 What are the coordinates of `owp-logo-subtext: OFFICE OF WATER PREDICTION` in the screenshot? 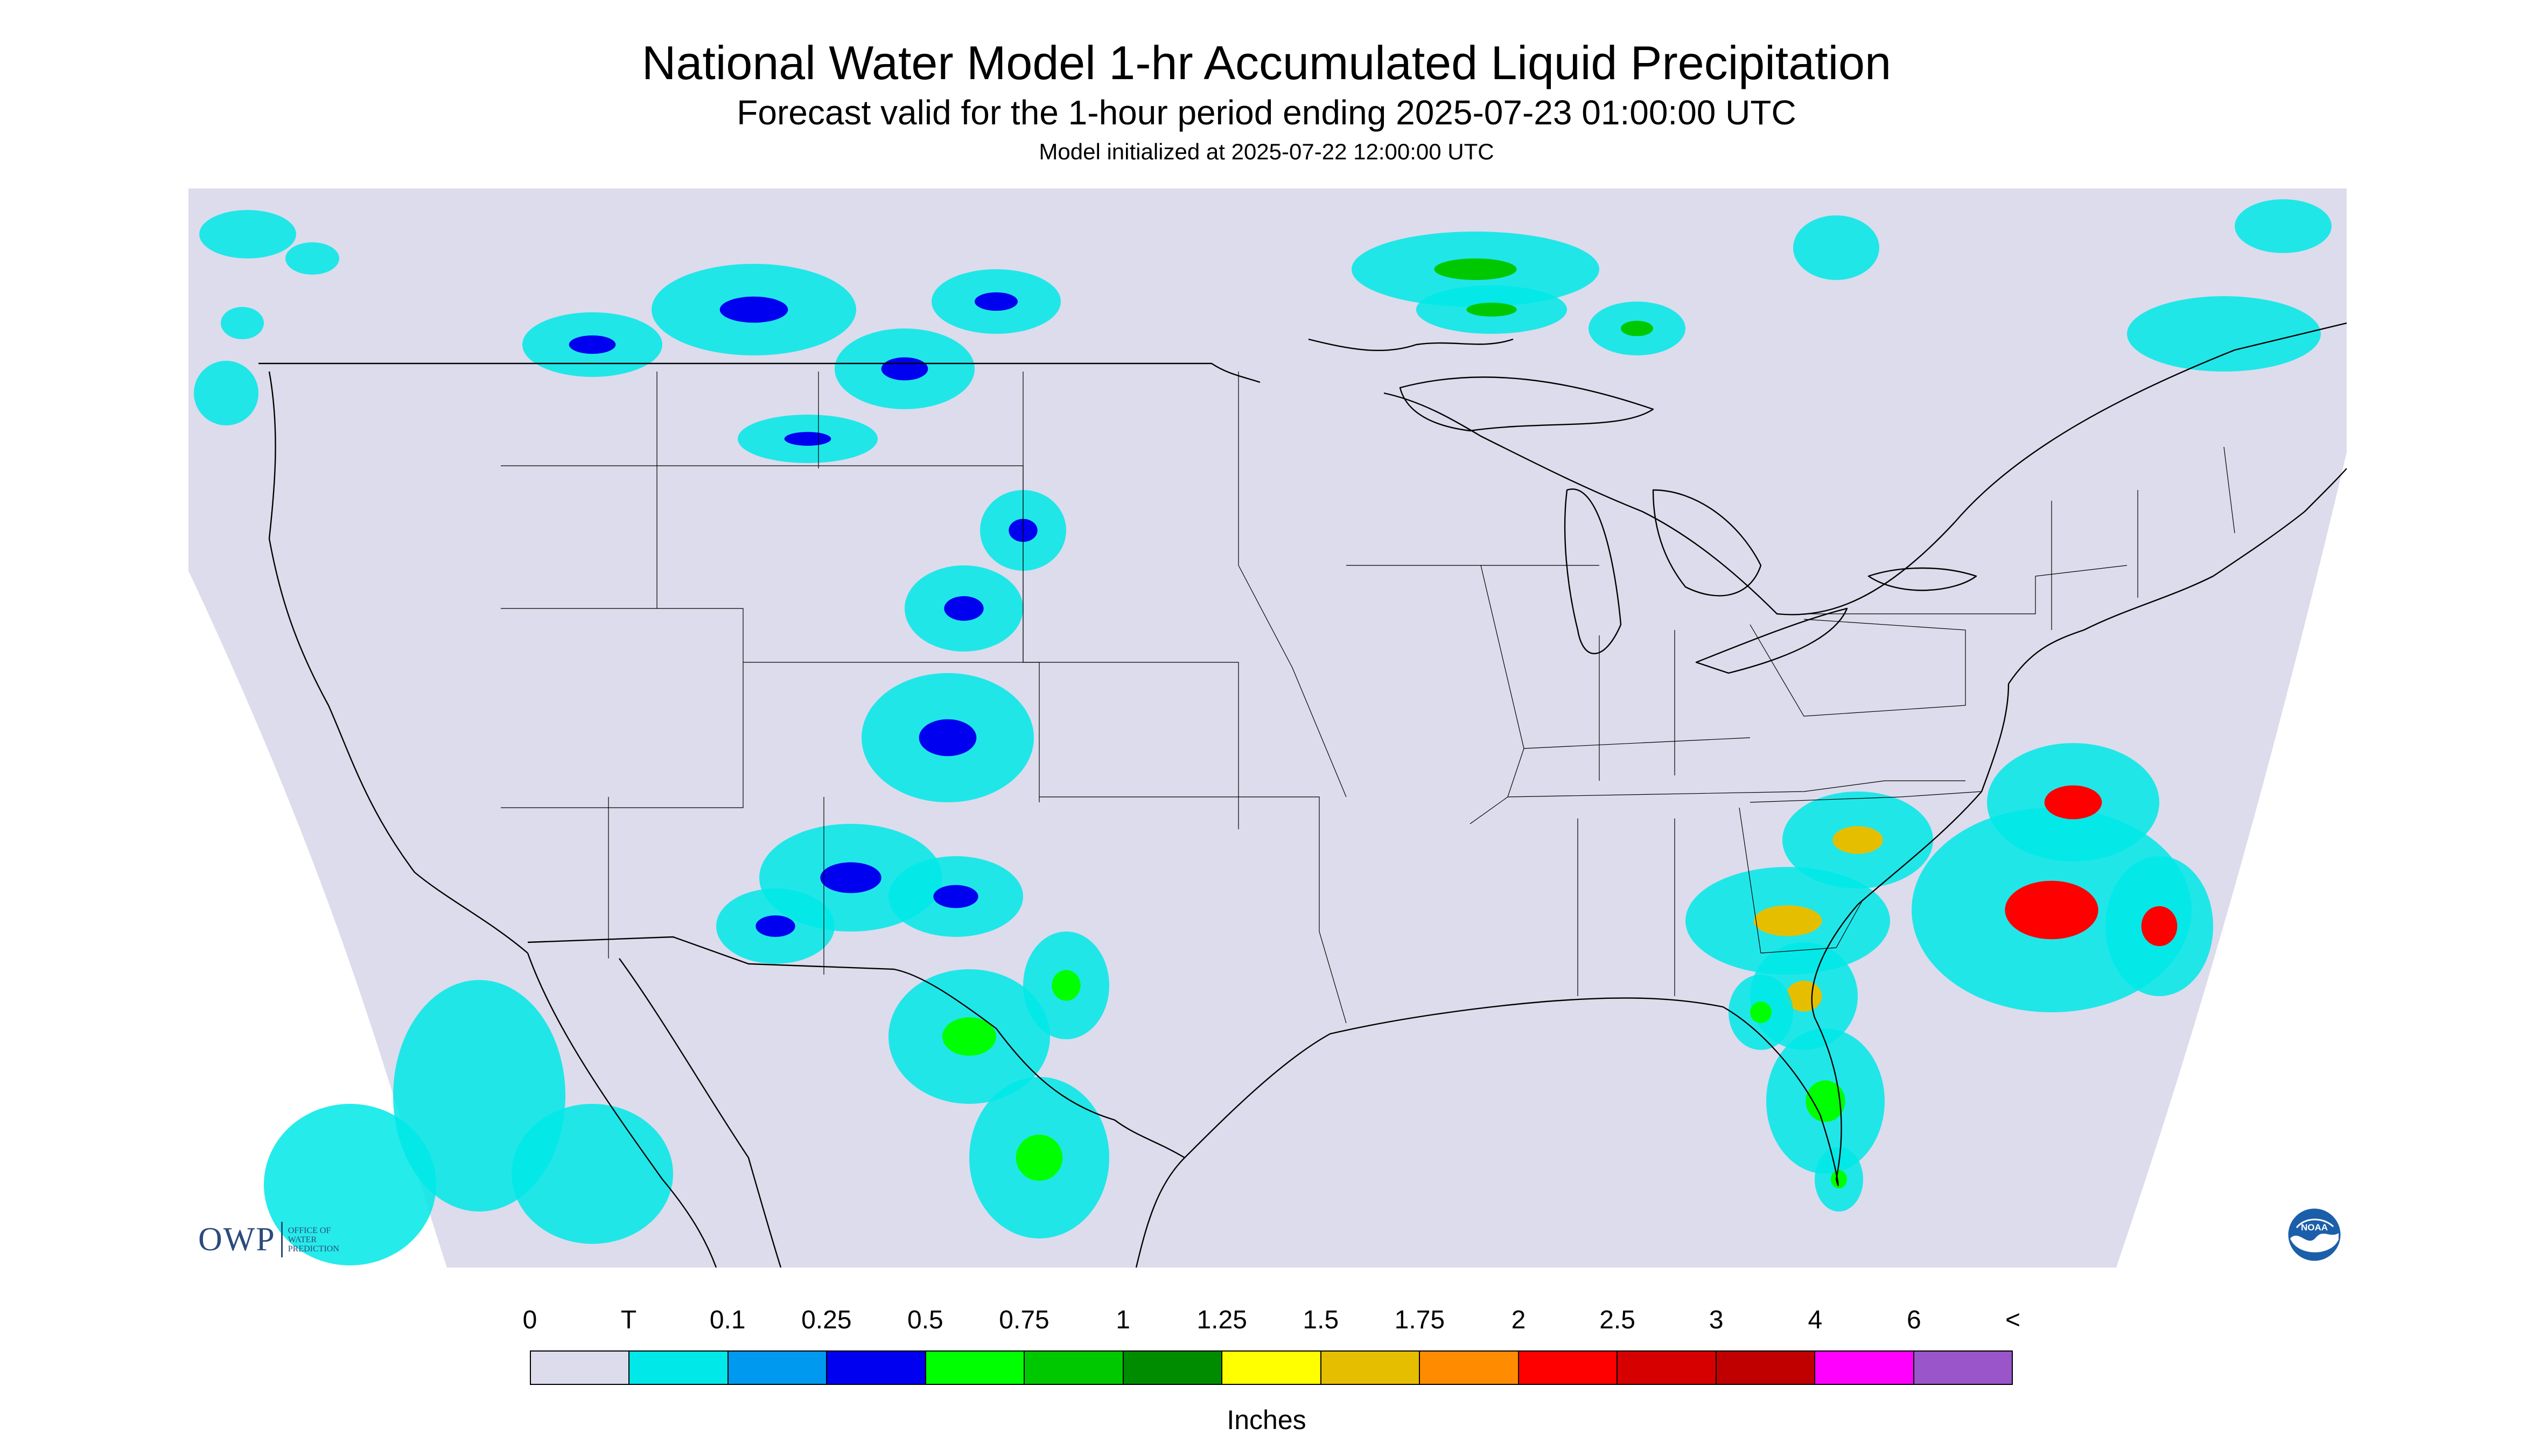 It's located at (314, 1240).